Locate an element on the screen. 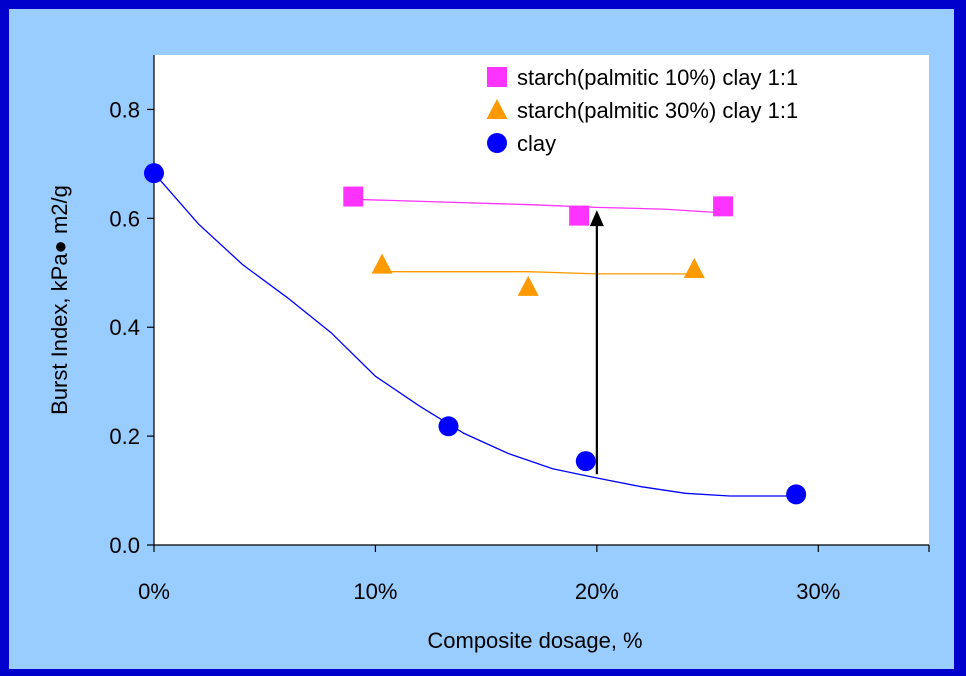 The height and width of the screenshot is (676, 966). x-axis-title: Composite dosage, % is located at coordinates (534, 640).